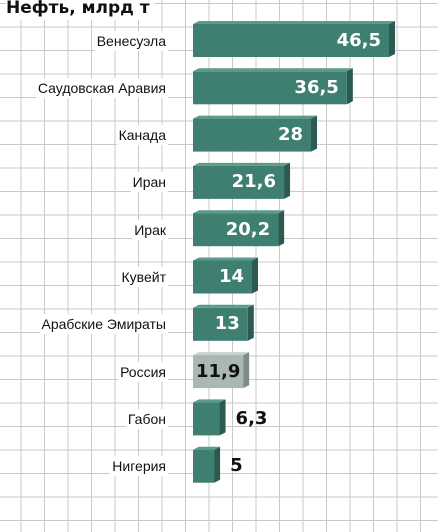  I want to click on category-label: Саудовская Аравия, so click(101, 87).